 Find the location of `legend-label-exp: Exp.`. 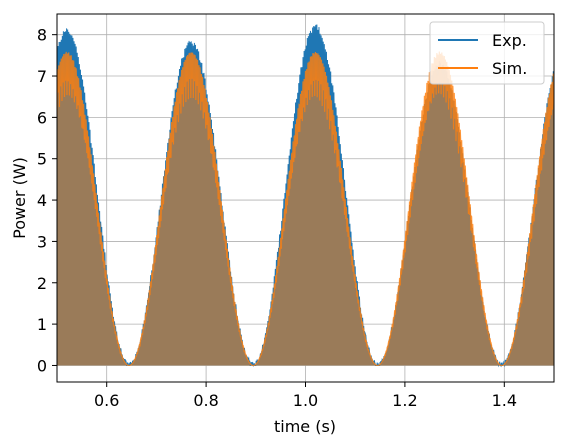

legend-label-exp: Exp. is located at coordinates (509, 40).